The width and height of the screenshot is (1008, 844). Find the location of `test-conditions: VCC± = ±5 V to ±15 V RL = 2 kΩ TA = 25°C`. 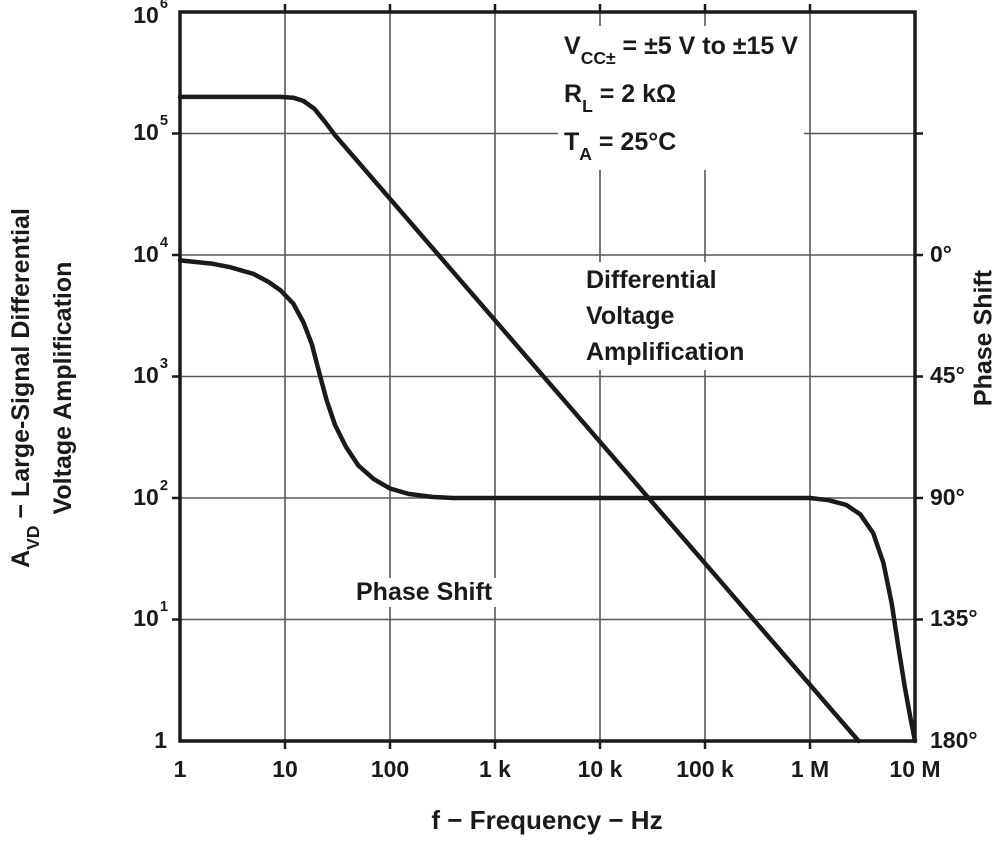

test-conditions: VCC± = ±5 V to ±15 V RL = 2 kΩ TA = 25°C is located at coordinates (681, 98).